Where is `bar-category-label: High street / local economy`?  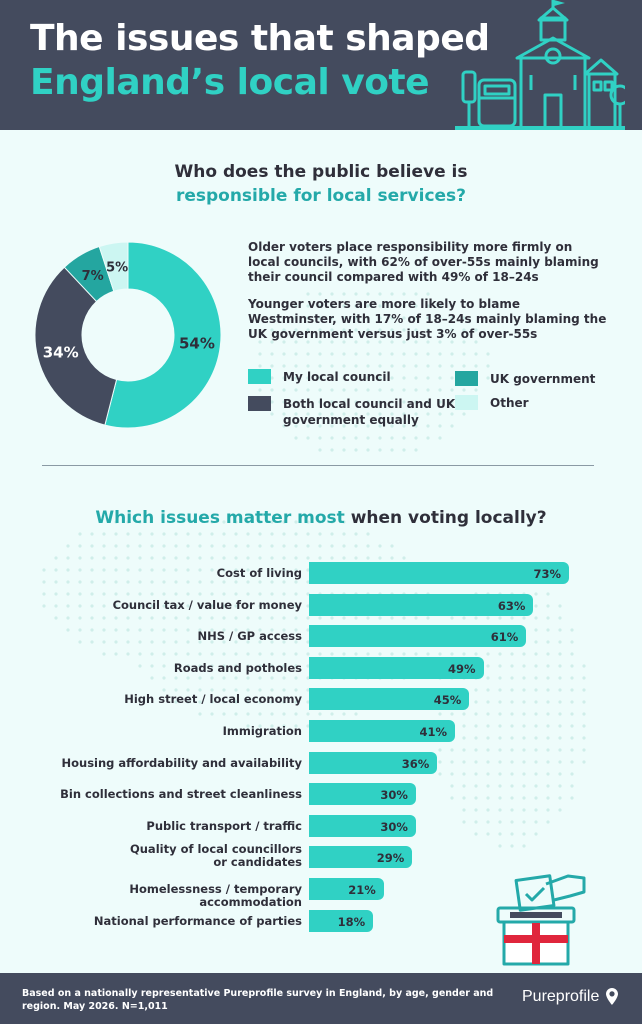
bar-category-label: High street / local economy is located at coordinates (213, 699).